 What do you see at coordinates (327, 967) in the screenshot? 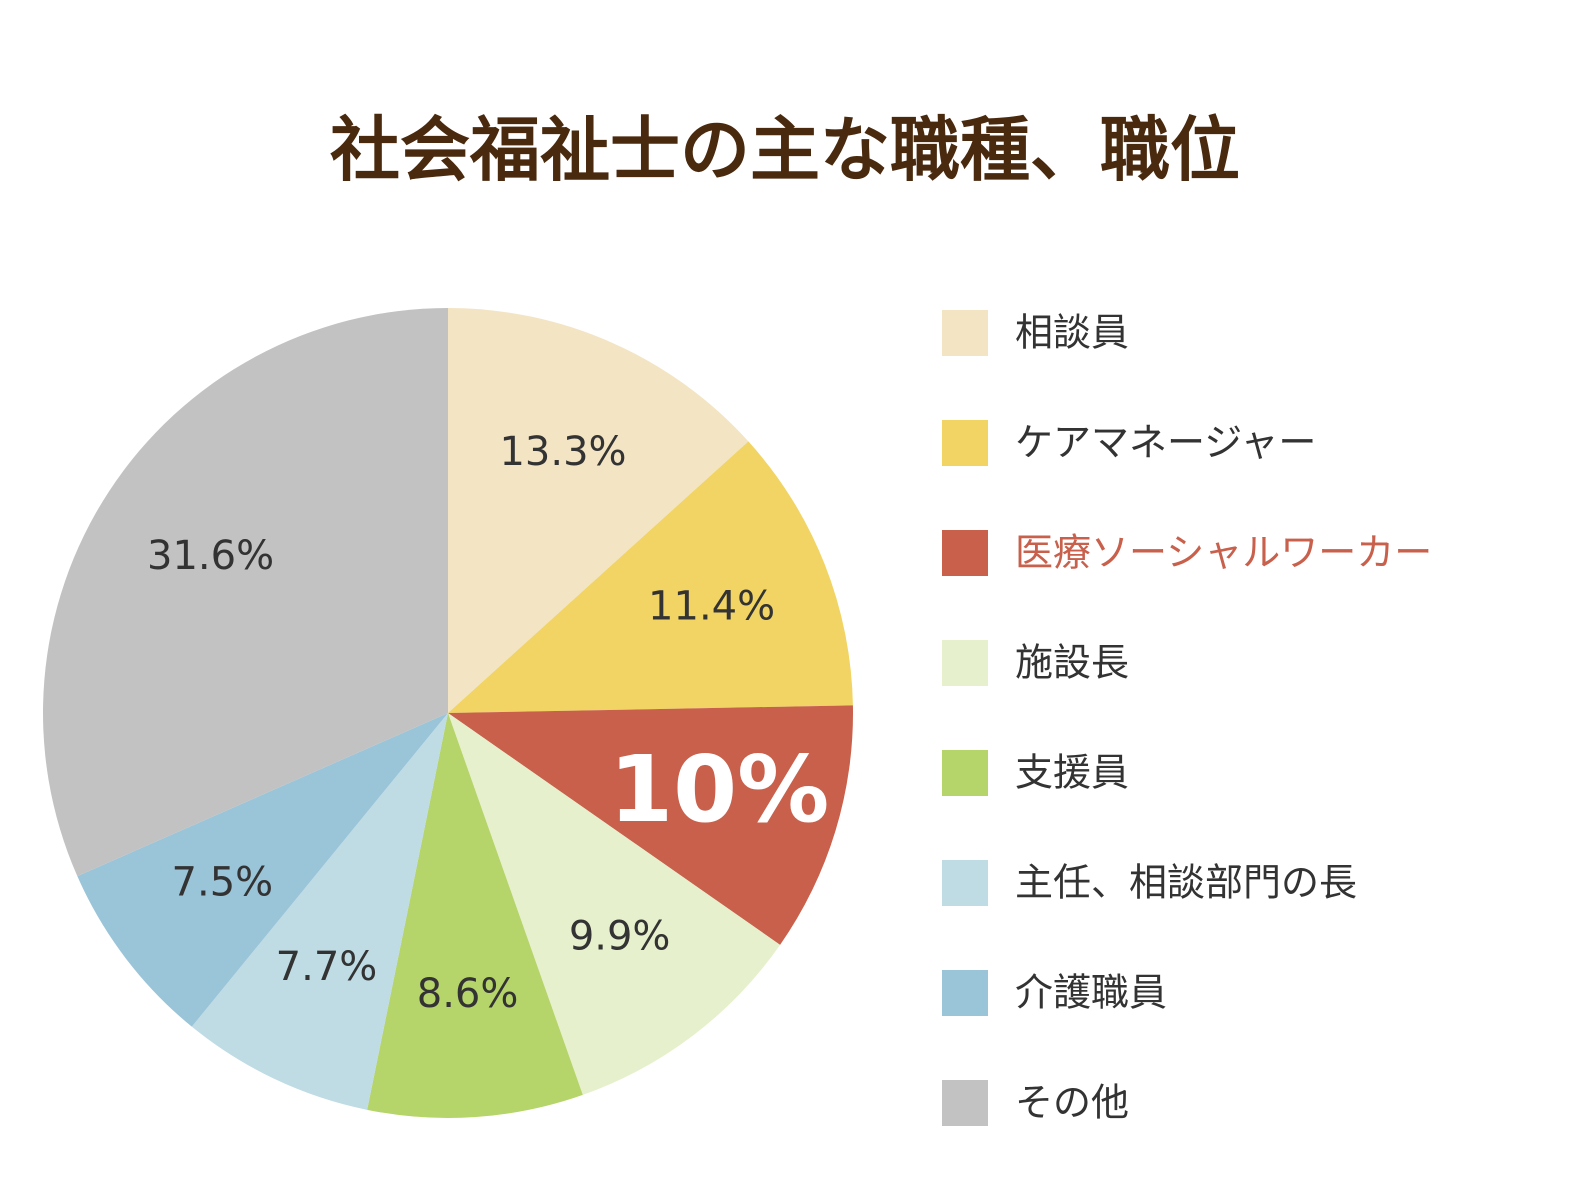
I see `slice-label: 7.7%` at bounding box center [327, 967].